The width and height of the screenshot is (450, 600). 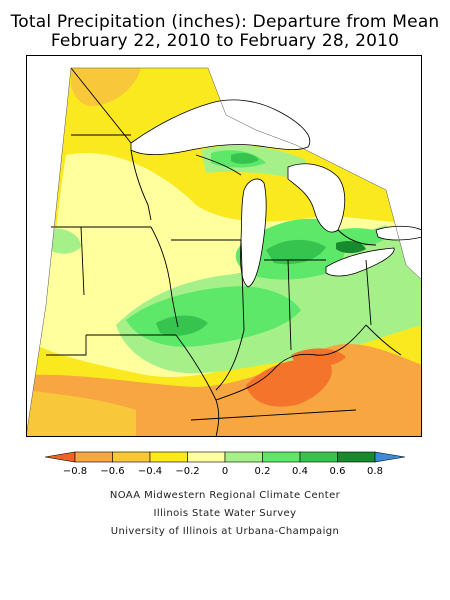 What do you see at coordinates (225, 495) in the screenshot?
I see `credit-noaa: NOAA Midwestern Regional Climate Center` at bounding box center [225, 495].